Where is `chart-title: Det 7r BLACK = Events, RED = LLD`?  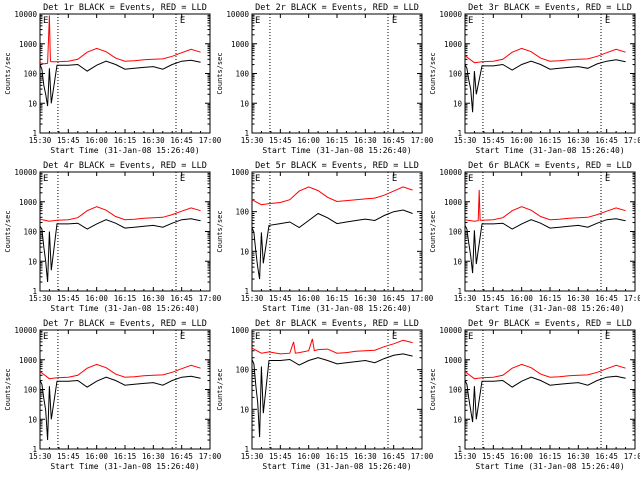
chart-title: Det 7r BLACK = Events, RED = LLD is located at coordinates (125, 324).